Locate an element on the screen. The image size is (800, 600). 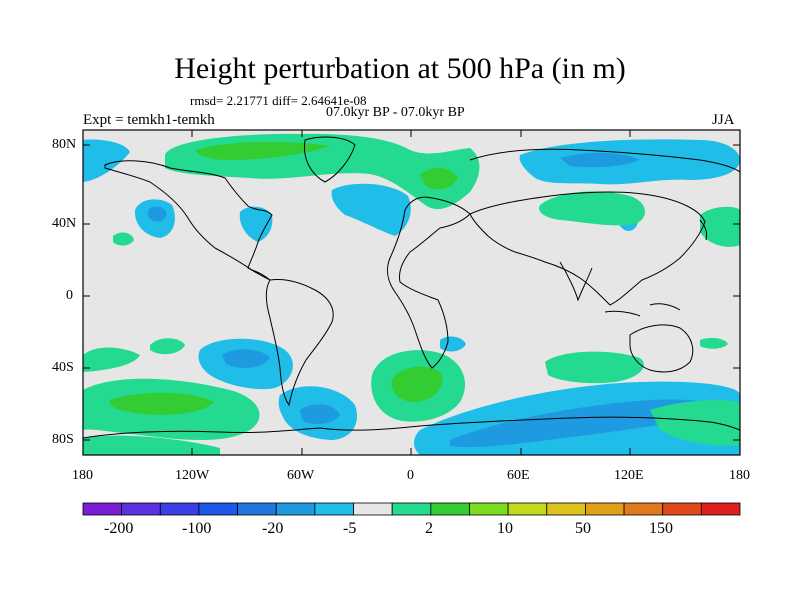
contour-negative-south-east-pacific-core is located at coordinates (246, 358).